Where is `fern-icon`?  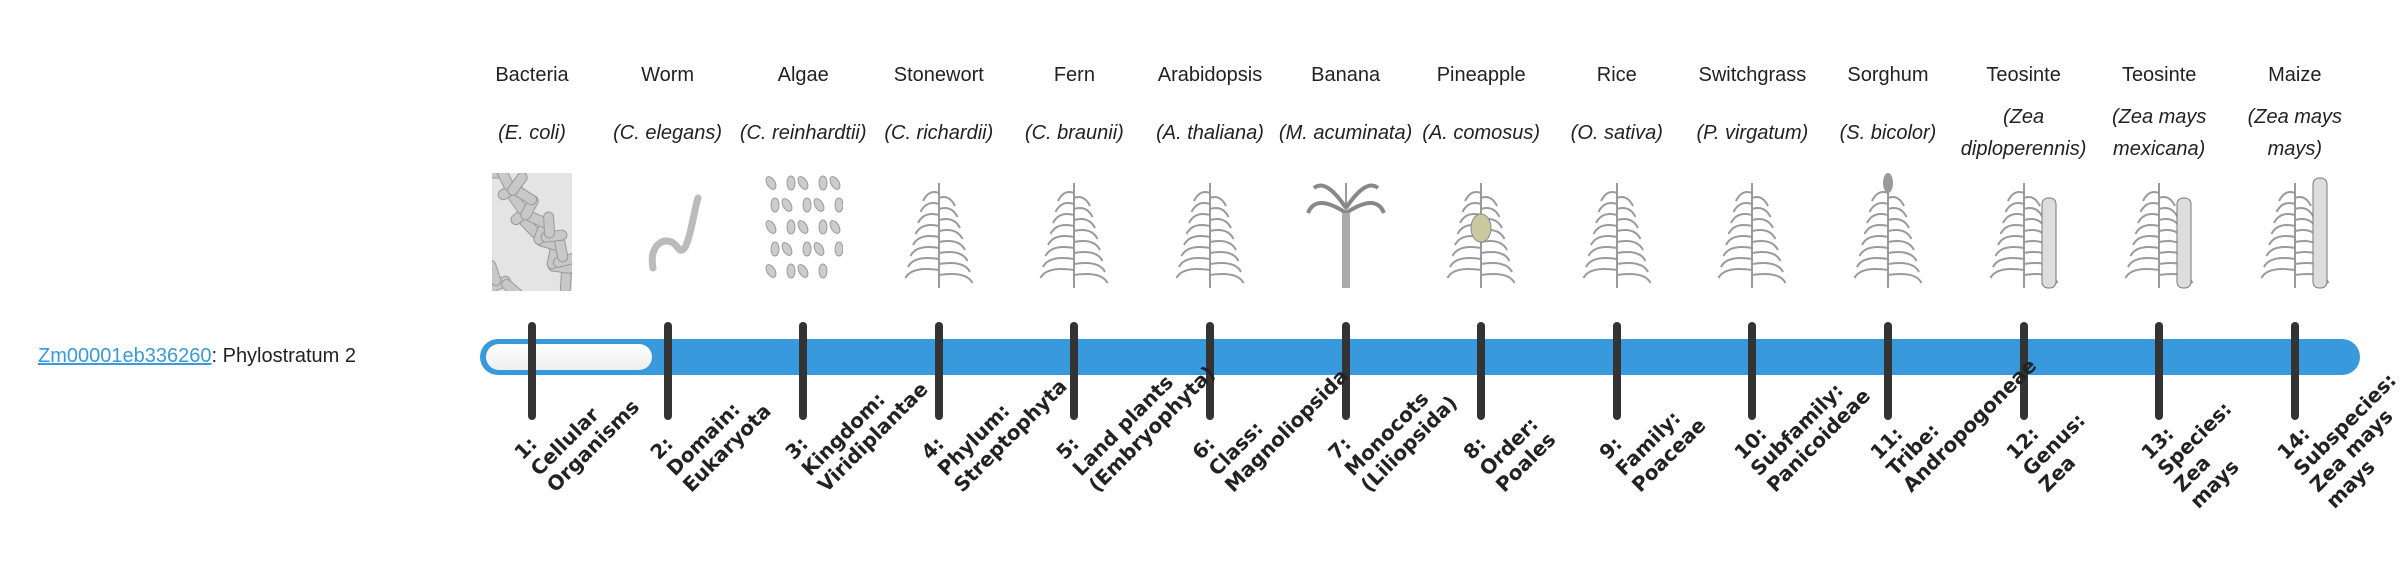
fern-icon is located at coordinates (1074, 233).